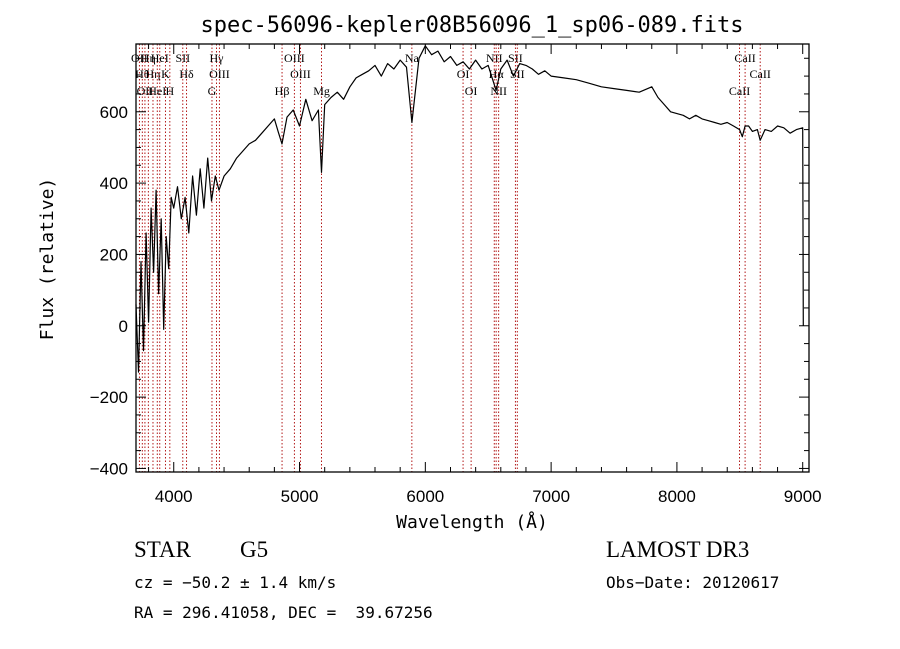 This screenshot has width=900, height=649. I want to click on line-marker-label: K, so click(165, 74).